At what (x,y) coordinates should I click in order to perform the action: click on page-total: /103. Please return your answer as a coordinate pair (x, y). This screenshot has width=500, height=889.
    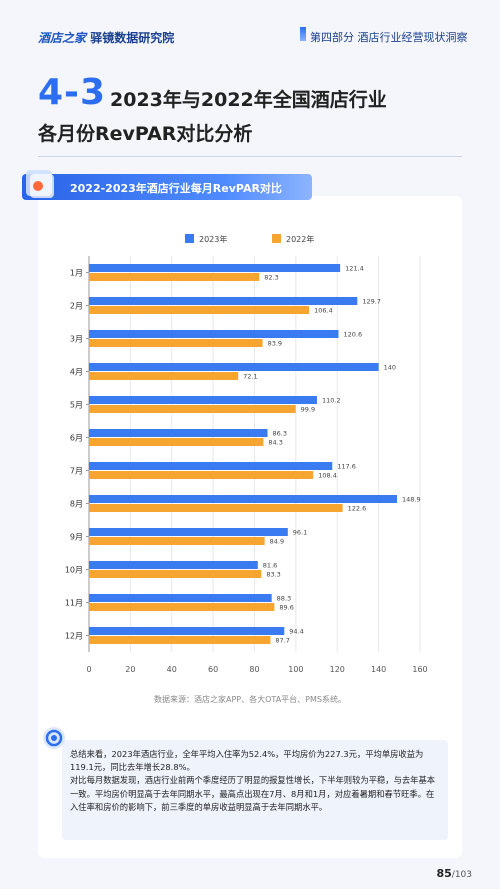
    Looking at the image, I should click on (461, 875).